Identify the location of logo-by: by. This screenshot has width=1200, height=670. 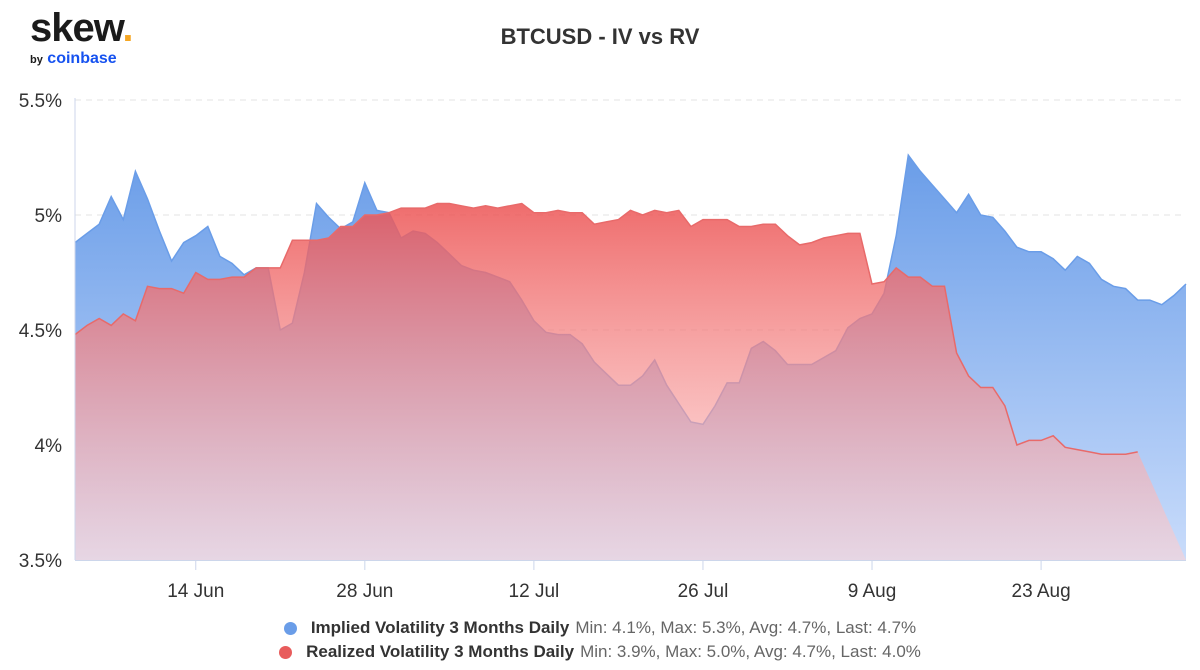
(36, 60).